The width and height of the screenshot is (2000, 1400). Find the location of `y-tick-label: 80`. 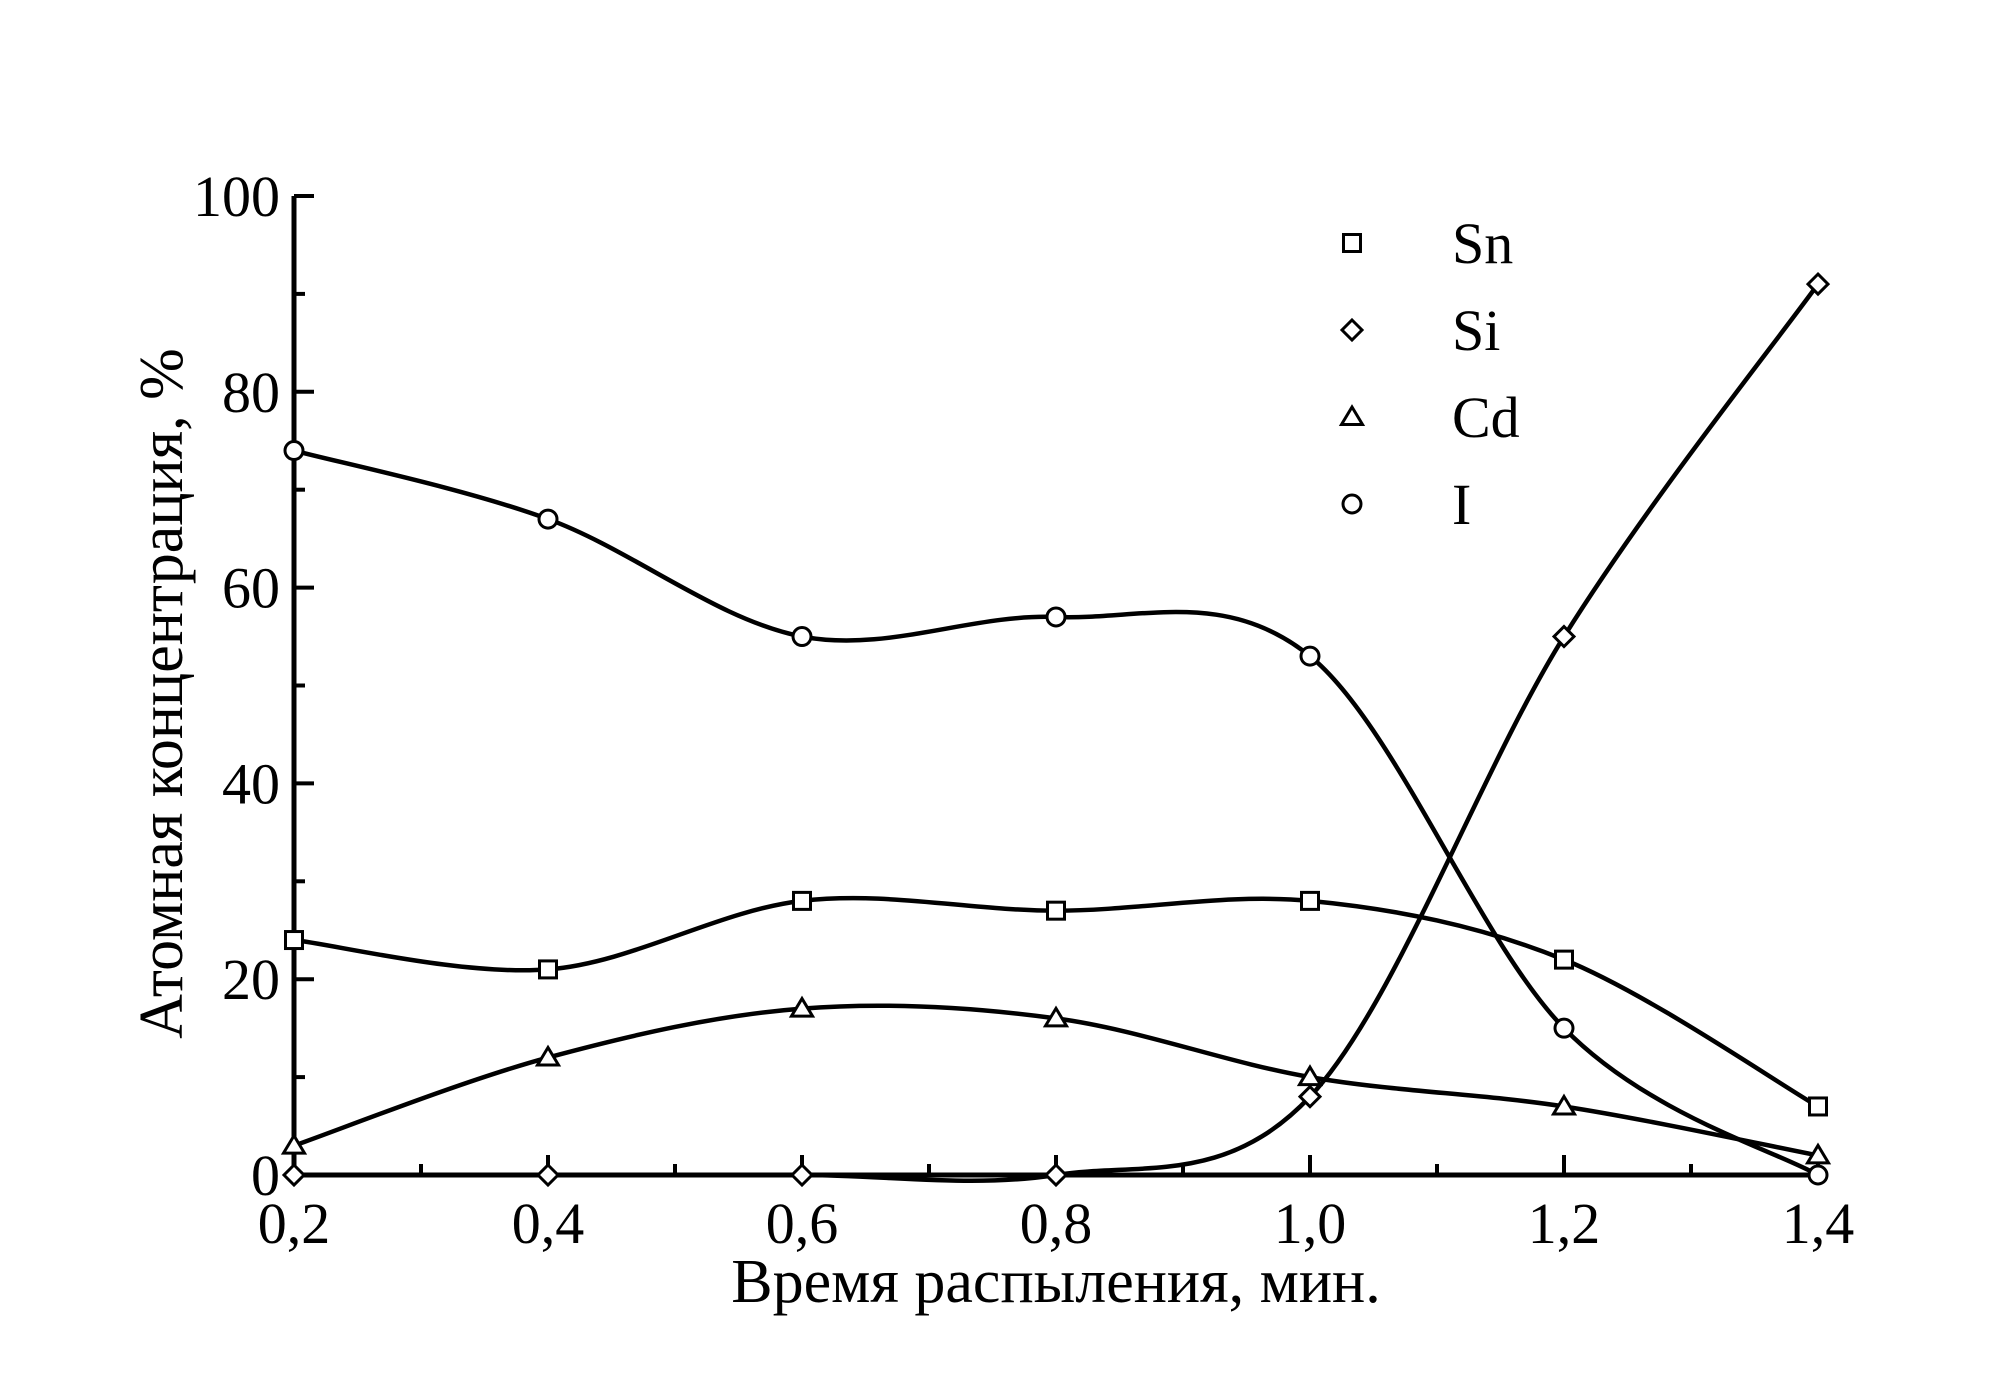

y-tick-label: 80 is located at coordinates (251, 392).